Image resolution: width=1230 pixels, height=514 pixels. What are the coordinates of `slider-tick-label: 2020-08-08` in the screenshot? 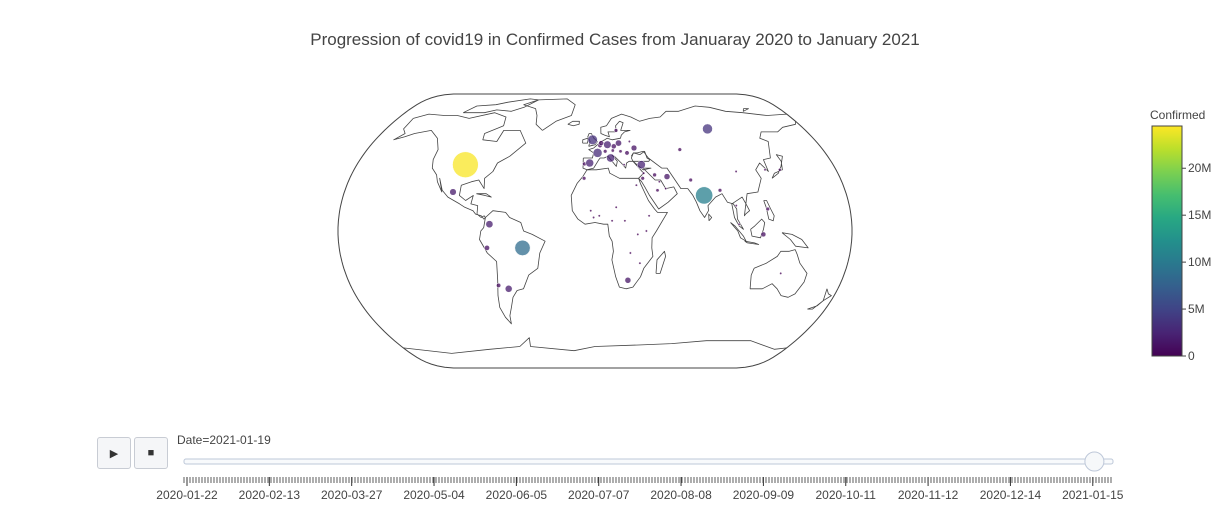 It's located at (681, 495).